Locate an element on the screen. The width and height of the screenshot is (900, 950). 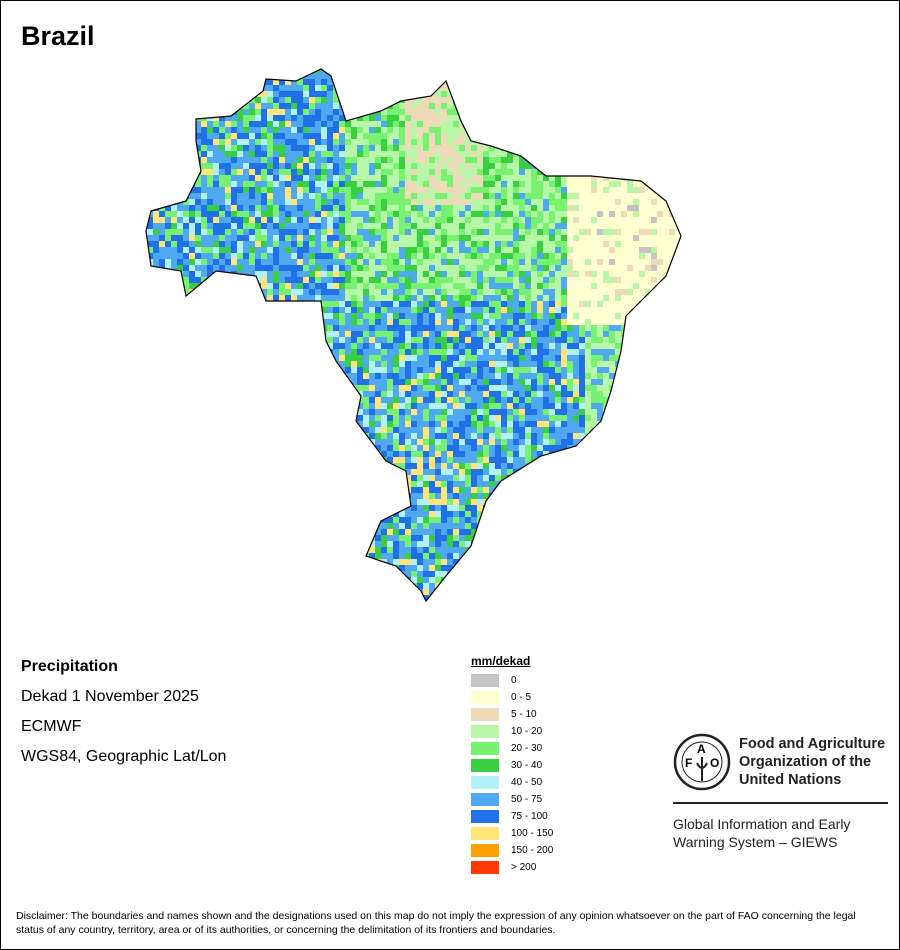
legend-item: 0 - 5 is located at coordinates (512, 697).